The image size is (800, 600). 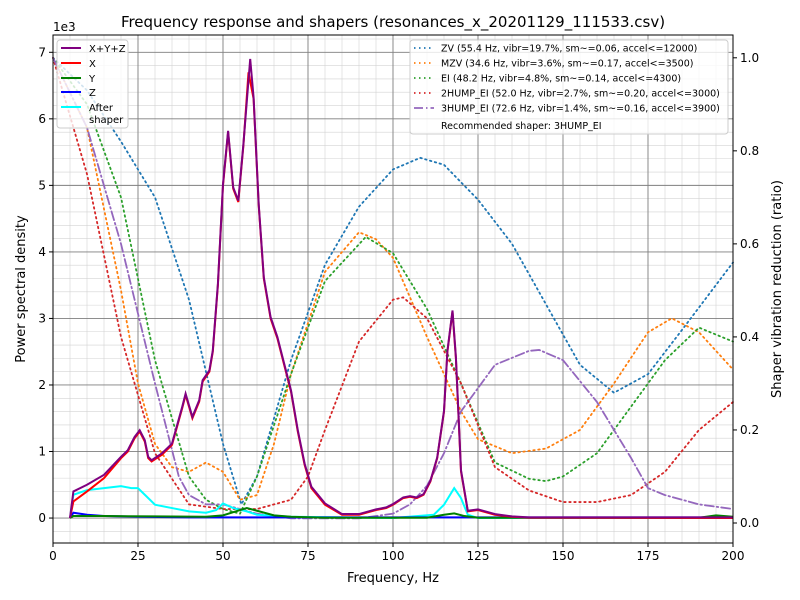 What do you see at coordinates (521, 126) in the screenshot?
I see `legend-recommended: Recommended shaper: 3HUMP_EI` at bounding box center [521, 126].